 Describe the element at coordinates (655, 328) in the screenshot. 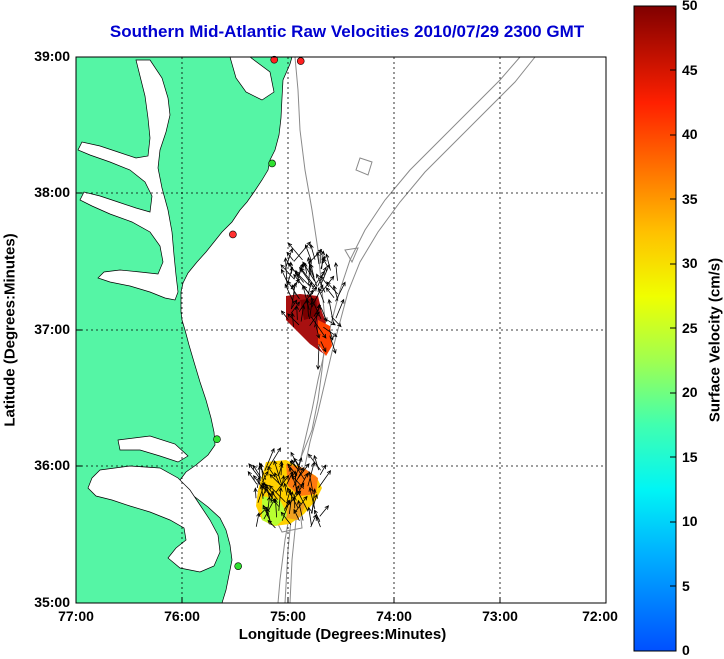

I see `colorbar` at that location.